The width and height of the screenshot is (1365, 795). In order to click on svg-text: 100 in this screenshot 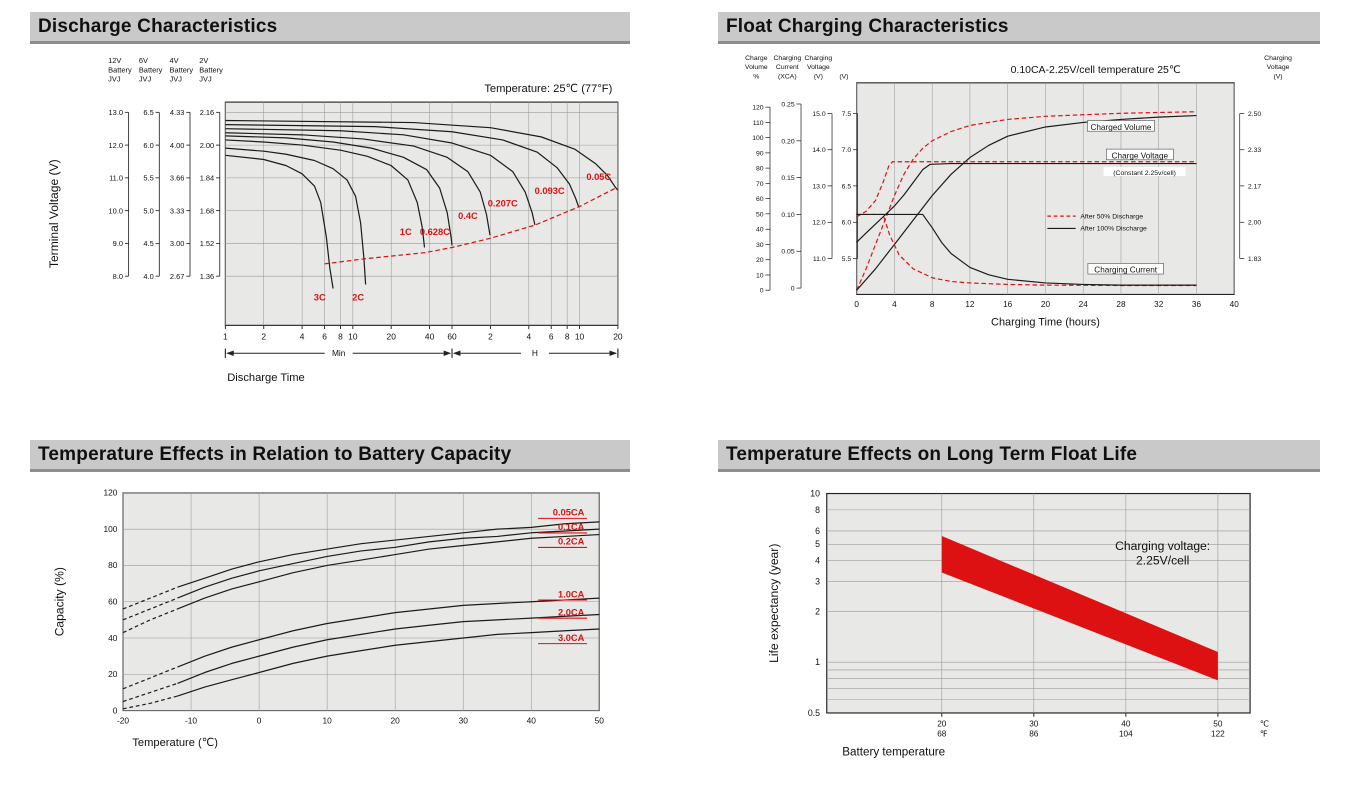, I will do `click(758, 138)`.